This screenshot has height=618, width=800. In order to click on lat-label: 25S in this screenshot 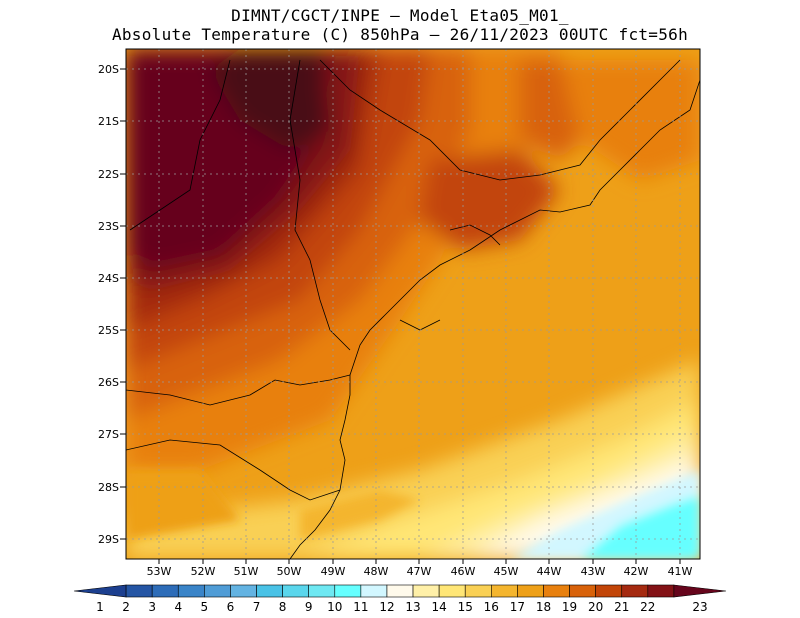, I will do `click(108, 330)`.